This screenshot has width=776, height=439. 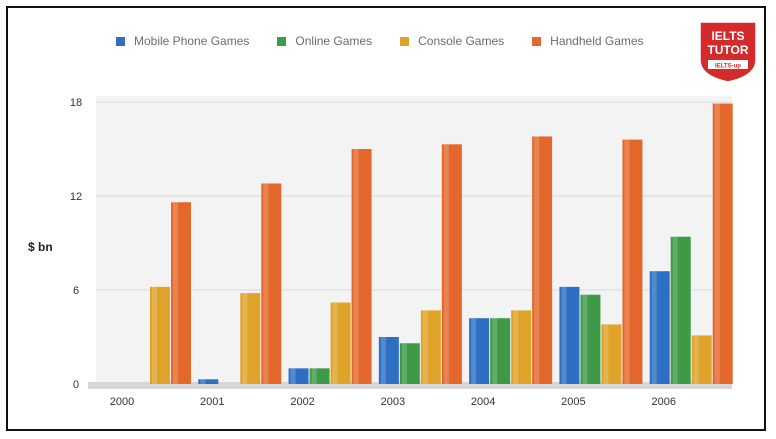 I want to click on bar-console-games-2004, so click(x=521, y=347).